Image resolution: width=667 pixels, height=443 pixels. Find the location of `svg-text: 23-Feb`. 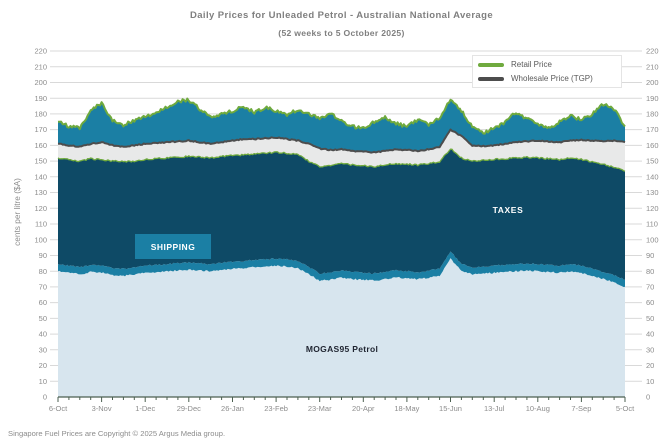

svg-text: 23-Feb is located at coordinates (276, 408).